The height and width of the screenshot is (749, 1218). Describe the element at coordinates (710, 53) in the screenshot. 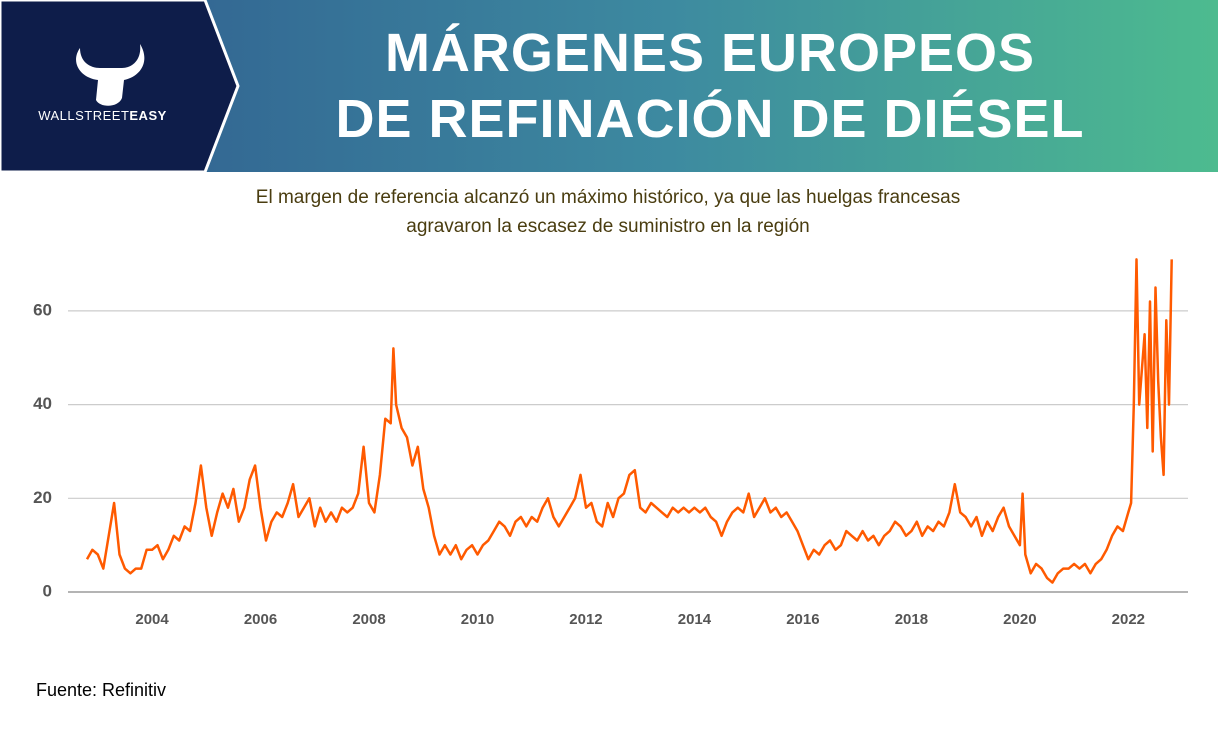

I see `title-line: MÁRGENES EUROPEOS` at that location.